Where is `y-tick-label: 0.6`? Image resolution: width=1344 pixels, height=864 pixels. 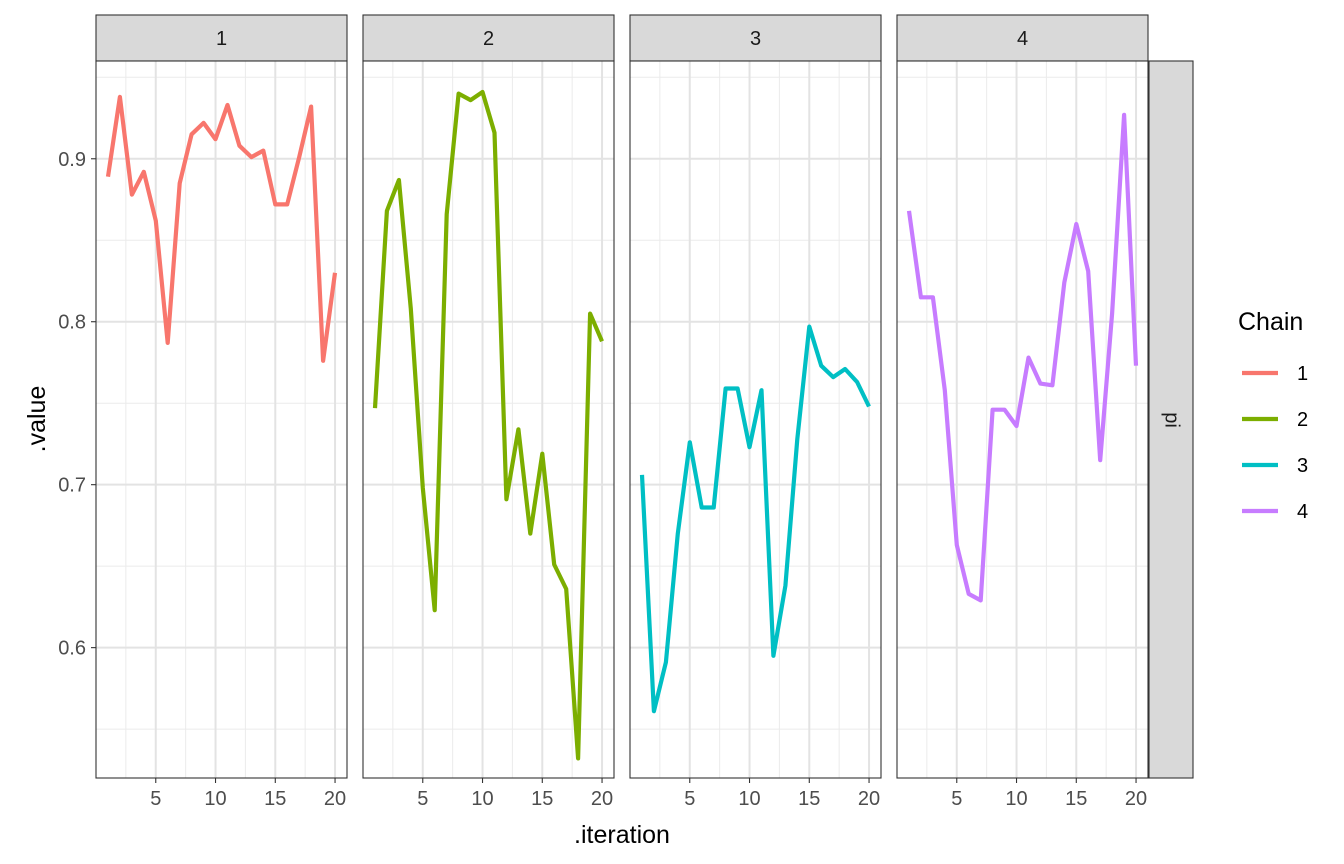 y-tick-label: 0.6 is located at coordinates (72, 649).